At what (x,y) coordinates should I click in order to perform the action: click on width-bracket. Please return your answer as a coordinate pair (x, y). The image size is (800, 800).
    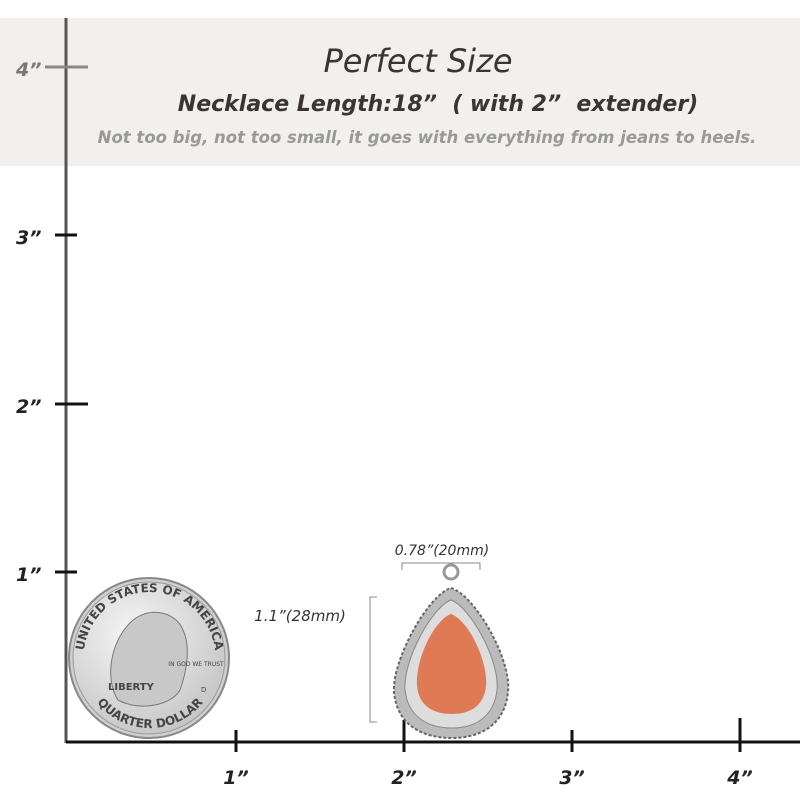
    Looking at the image, I should click on (441, 566).